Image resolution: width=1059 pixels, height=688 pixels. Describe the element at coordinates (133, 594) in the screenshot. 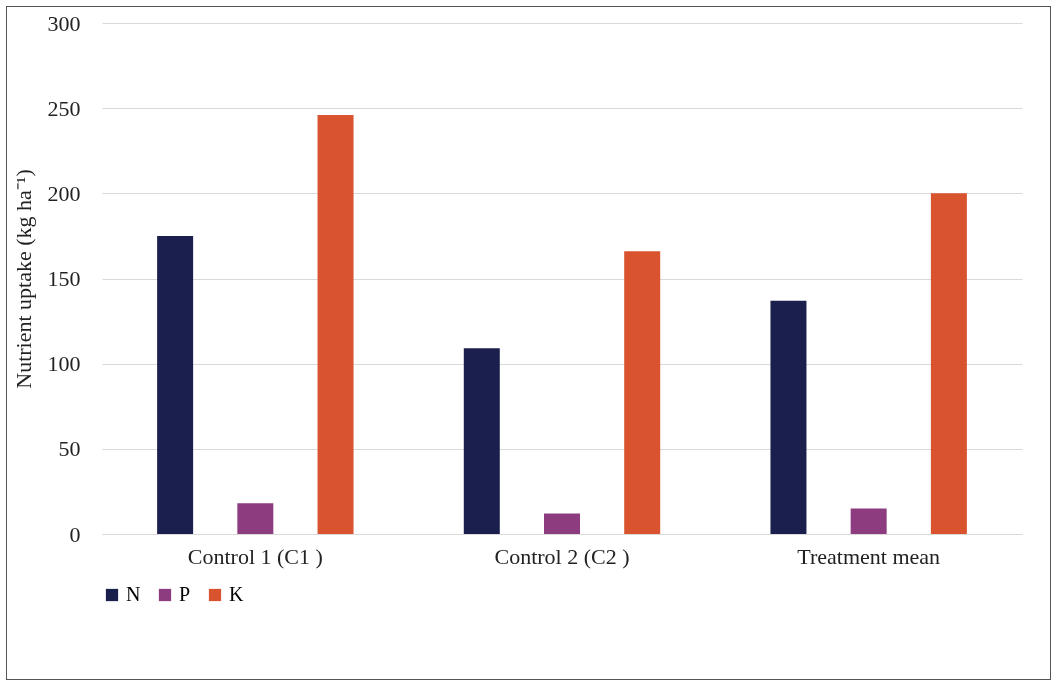

I see `legend-label: N` at that location.